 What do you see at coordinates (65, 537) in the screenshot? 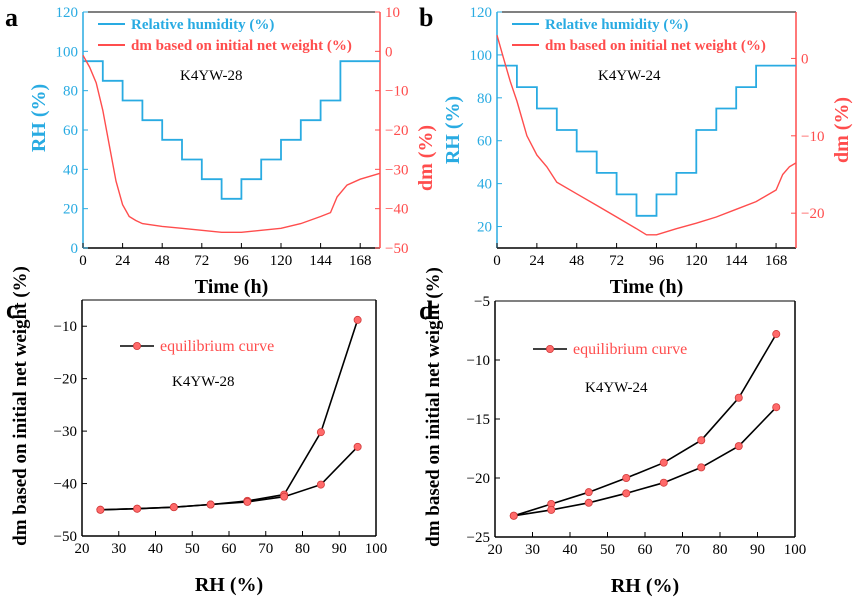
I see `panel-c-left-tick-label: −50` at bounding box center [65, 537].